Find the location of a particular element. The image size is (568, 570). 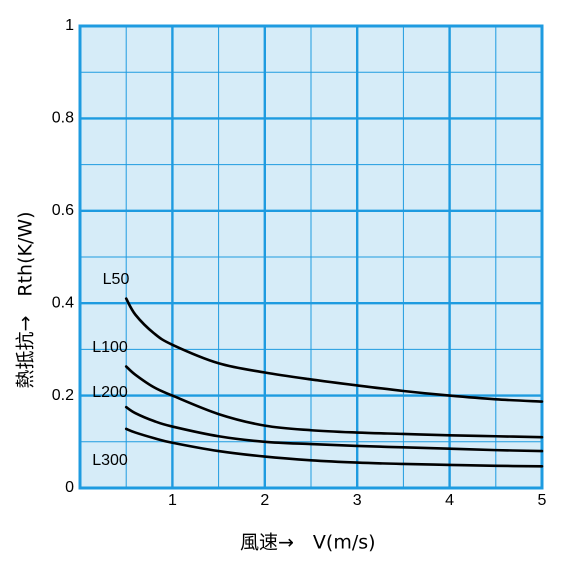

series-label-l50: L50 is located at coordinates (116, 279).